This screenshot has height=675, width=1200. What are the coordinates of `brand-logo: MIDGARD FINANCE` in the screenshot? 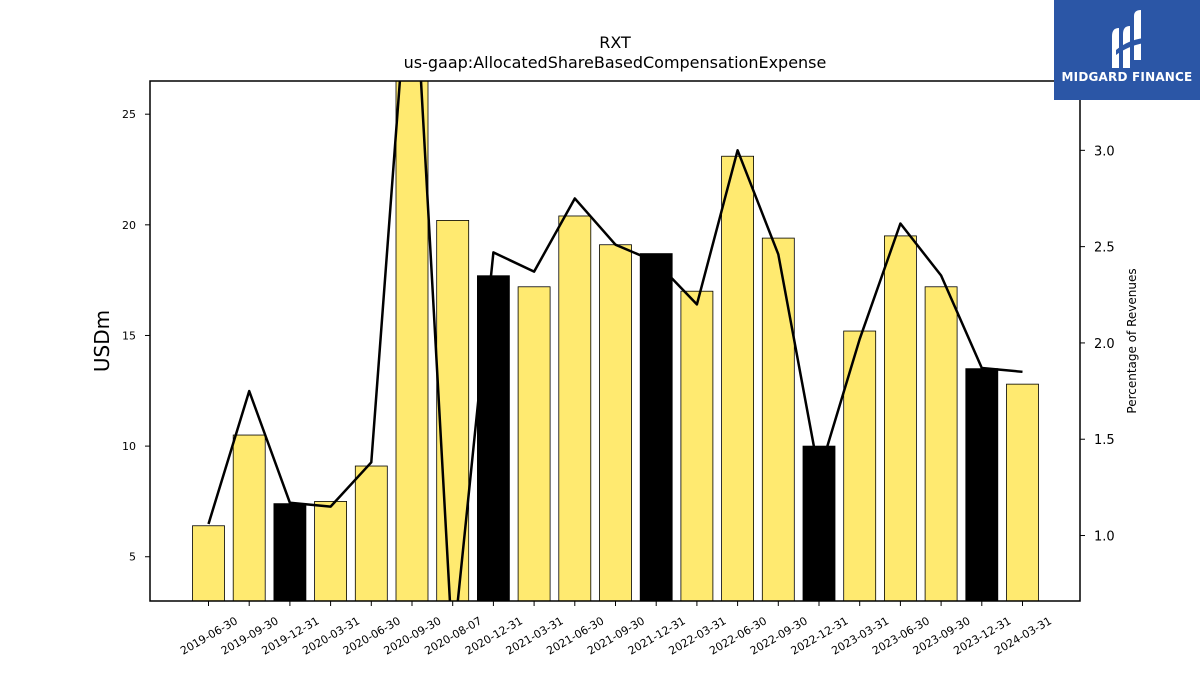 It's located at (1127, 50).